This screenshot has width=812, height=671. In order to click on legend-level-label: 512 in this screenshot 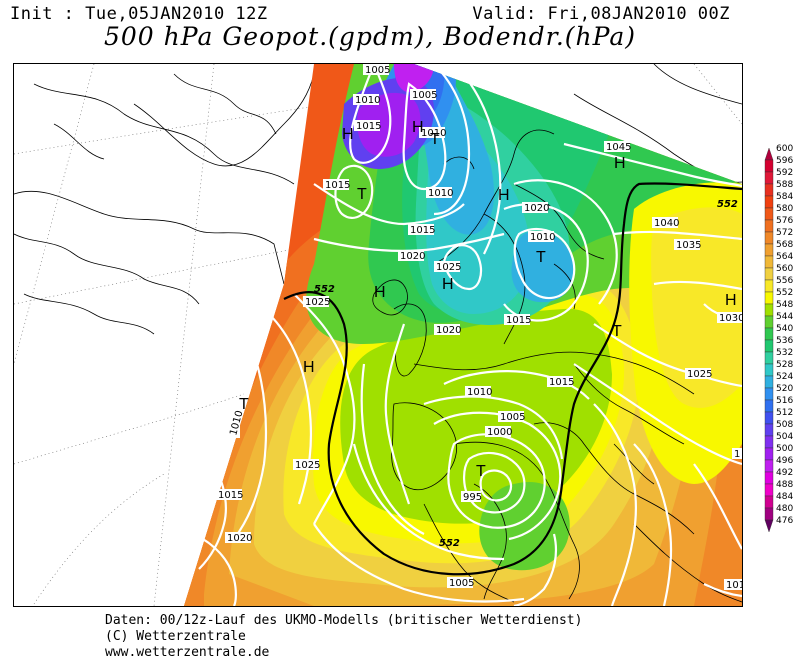, I will do `click(784, 413)`.